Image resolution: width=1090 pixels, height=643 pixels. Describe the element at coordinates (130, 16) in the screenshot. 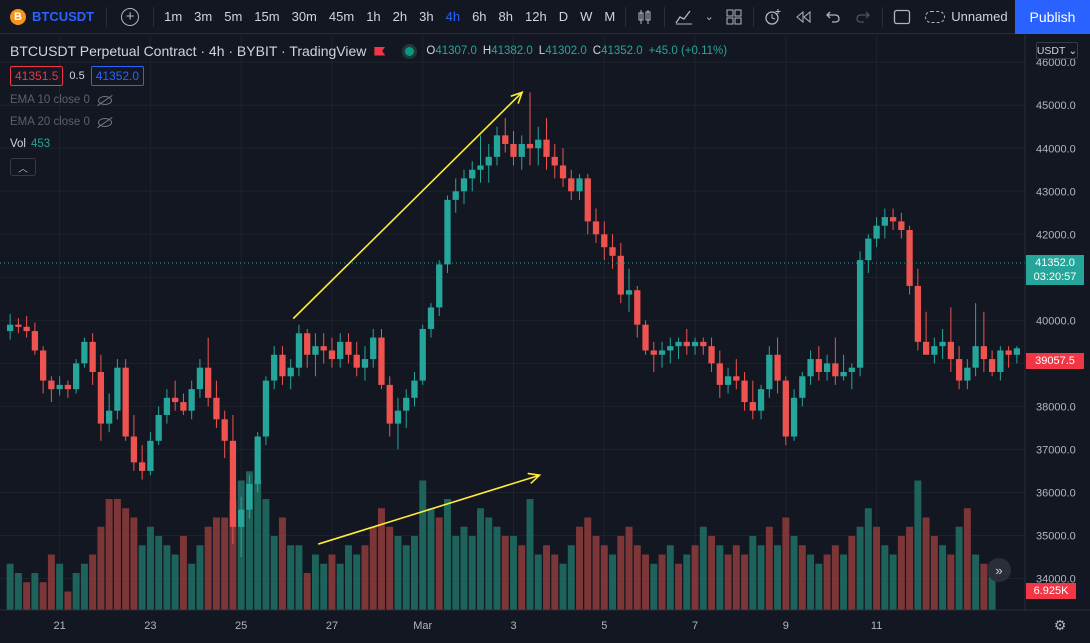

I see `compare-symbol-plus-icon: +` at that location.